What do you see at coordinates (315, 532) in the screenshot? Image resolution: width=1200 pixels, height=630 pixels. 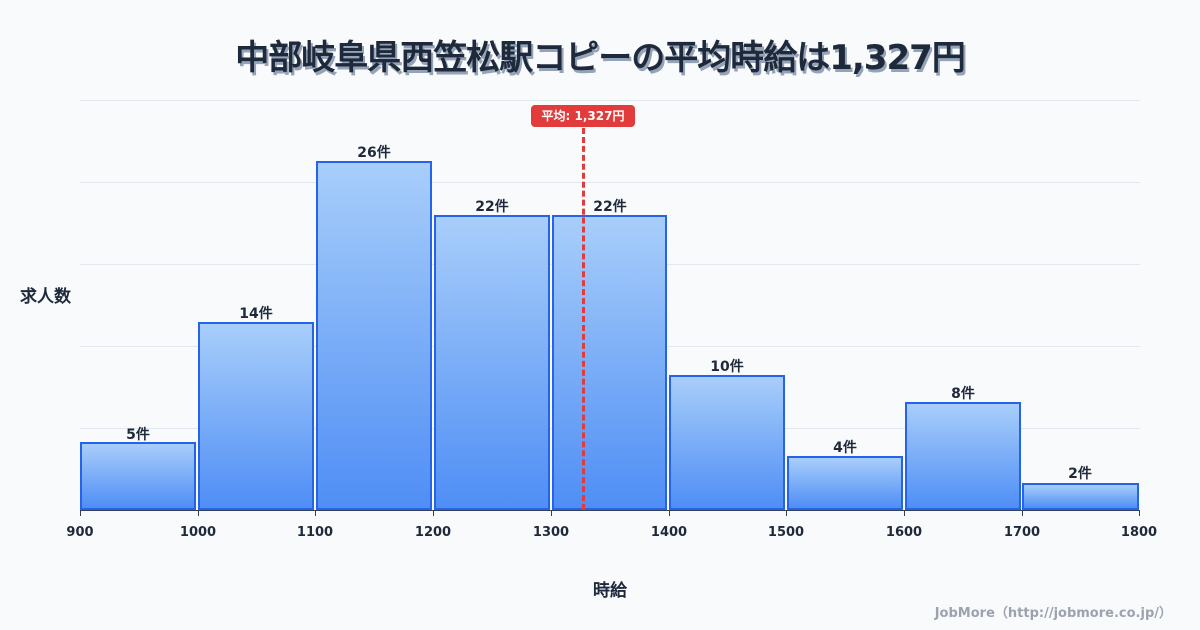 I see `x-tick-label: 1100` at bounding box center [315, 532].